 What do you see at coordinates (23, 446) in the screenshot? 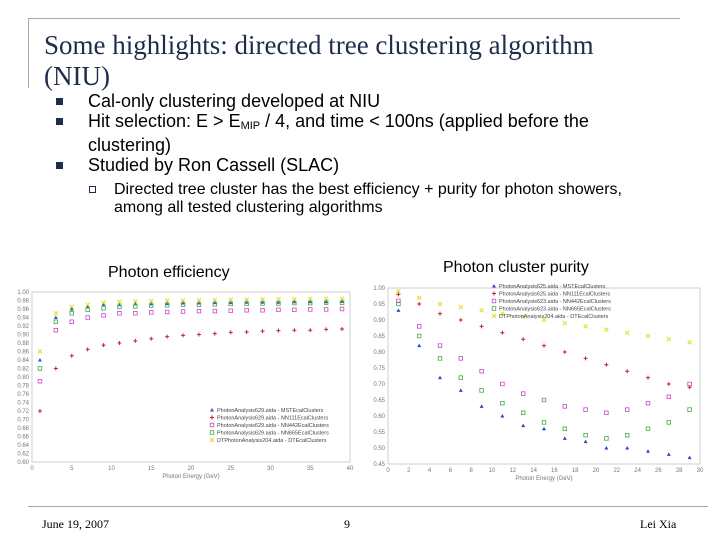
I see `y-tick-label: 0.64` at bounding box center [23, 446].